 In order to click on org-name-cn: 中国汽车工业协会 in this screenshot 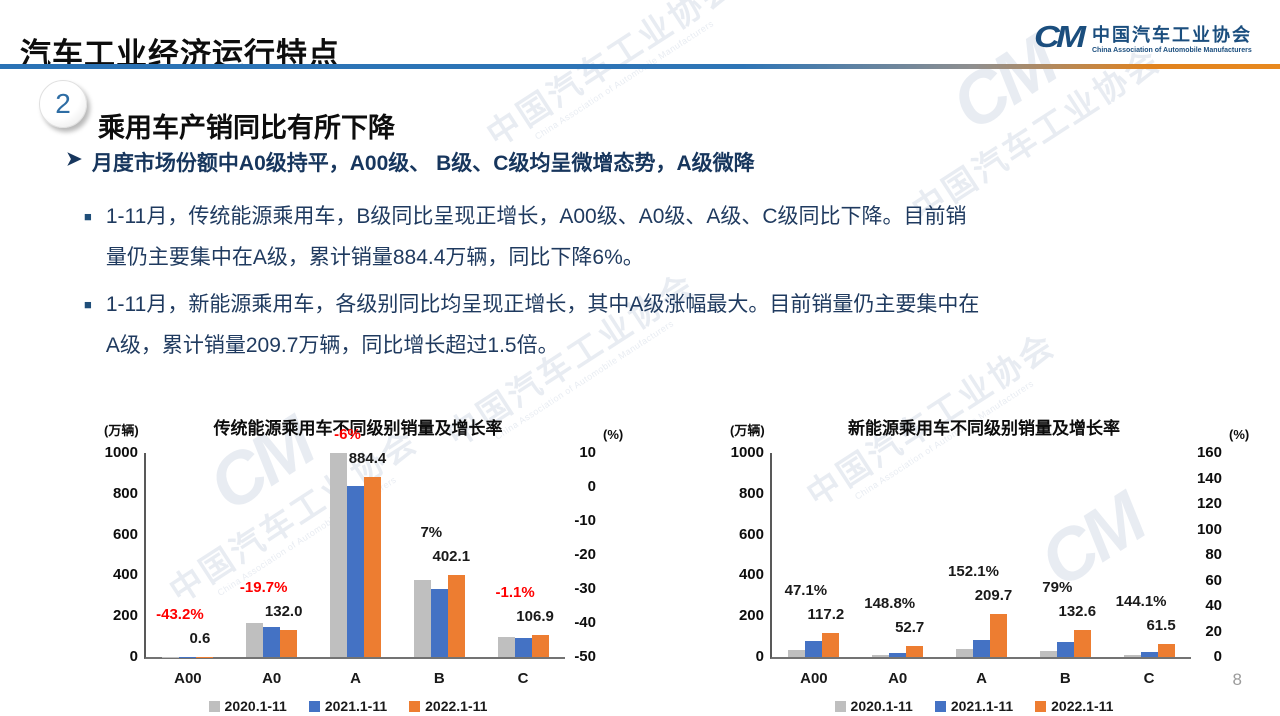, I will do `click(1172, 34)`.